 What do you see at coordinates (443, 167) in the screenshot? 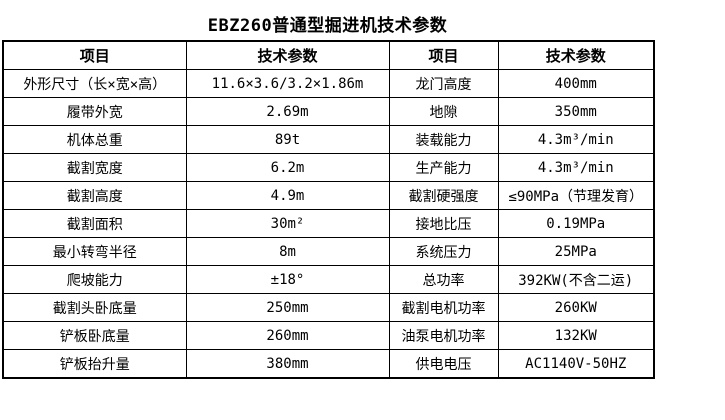
I see `item-cell: 生产能力` at bounding box center [443, 167].